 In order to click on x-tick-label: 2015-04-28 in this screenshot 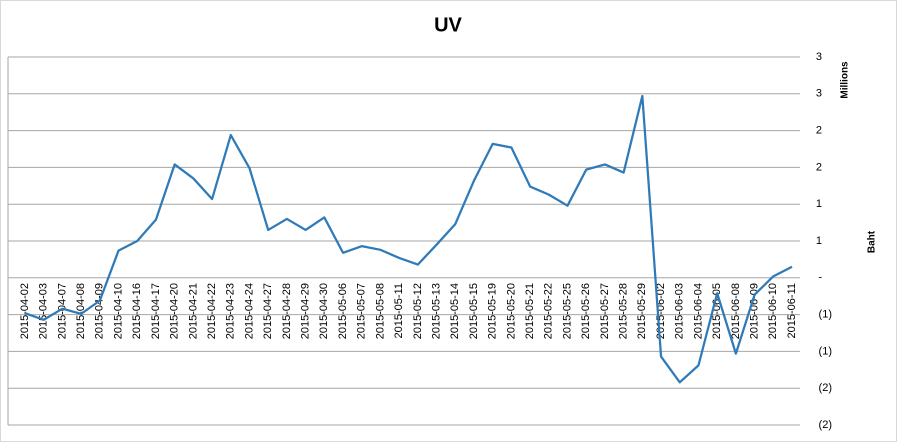, I will do `click(287, 311)`.